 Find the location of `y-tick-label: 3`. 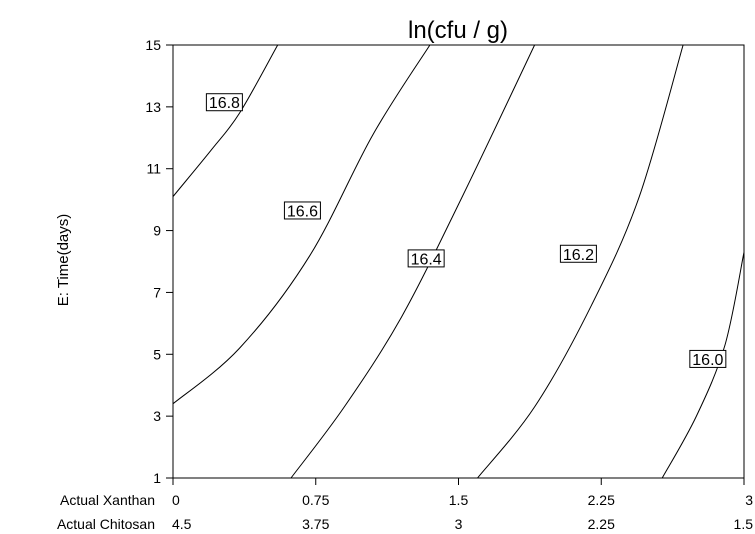

y-tick-label: 3 is located at coordinates (157, 416).